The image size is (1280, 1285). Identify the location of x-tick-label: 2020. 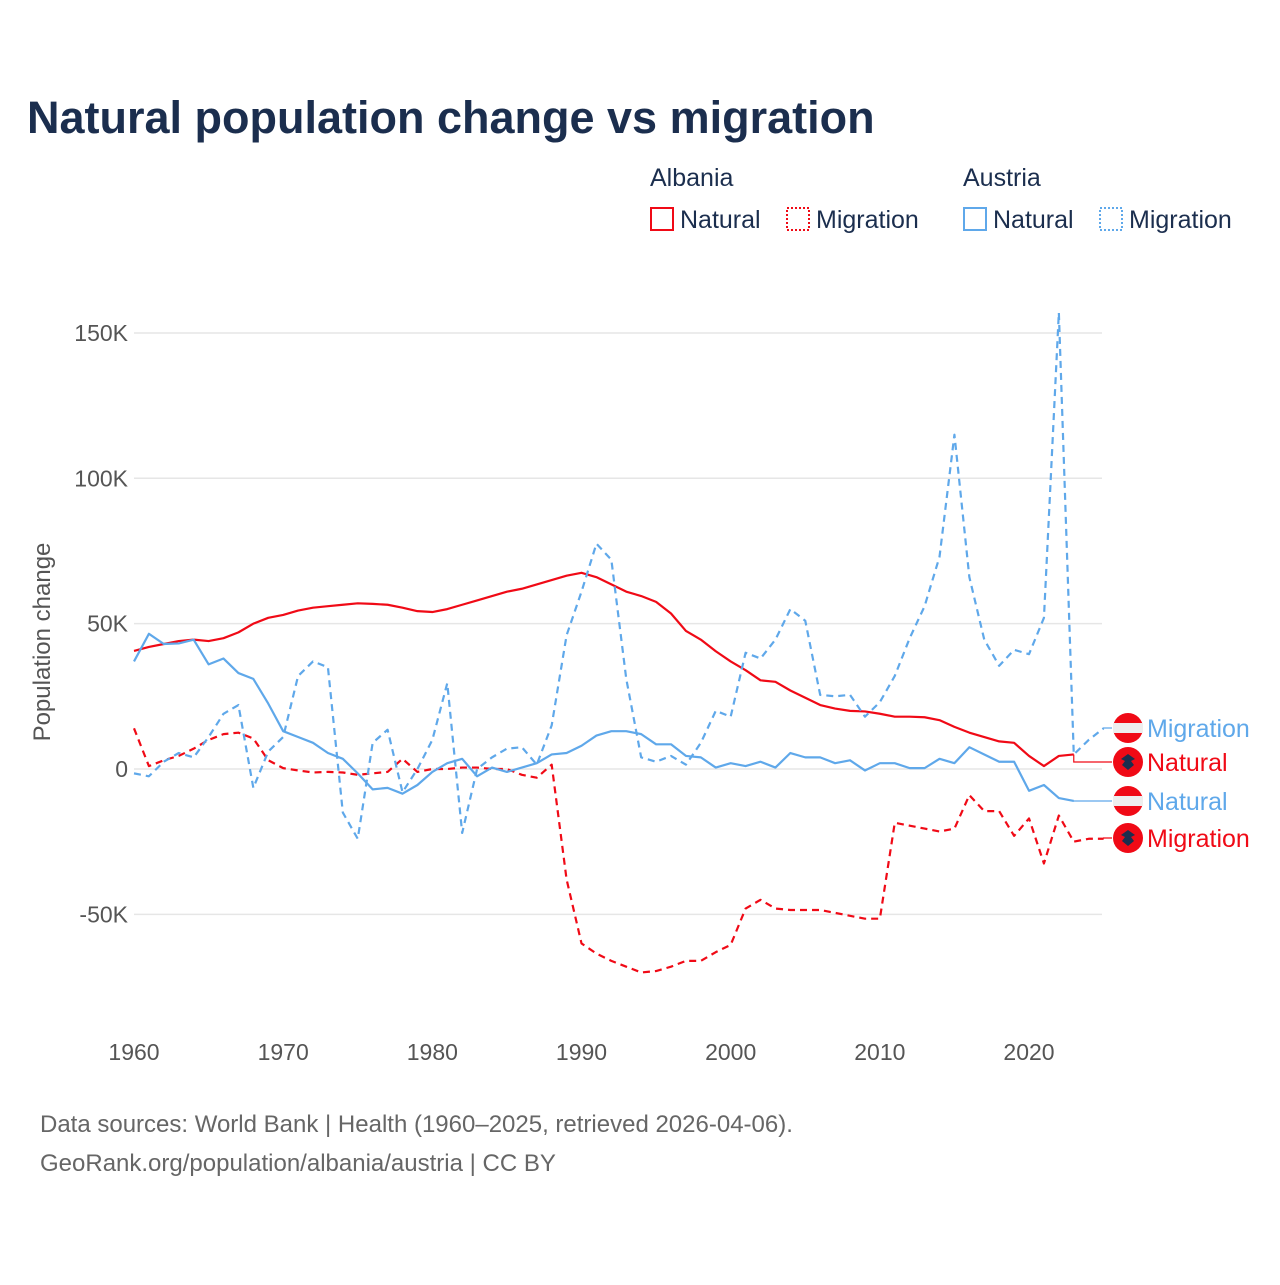
(1028, 1052).